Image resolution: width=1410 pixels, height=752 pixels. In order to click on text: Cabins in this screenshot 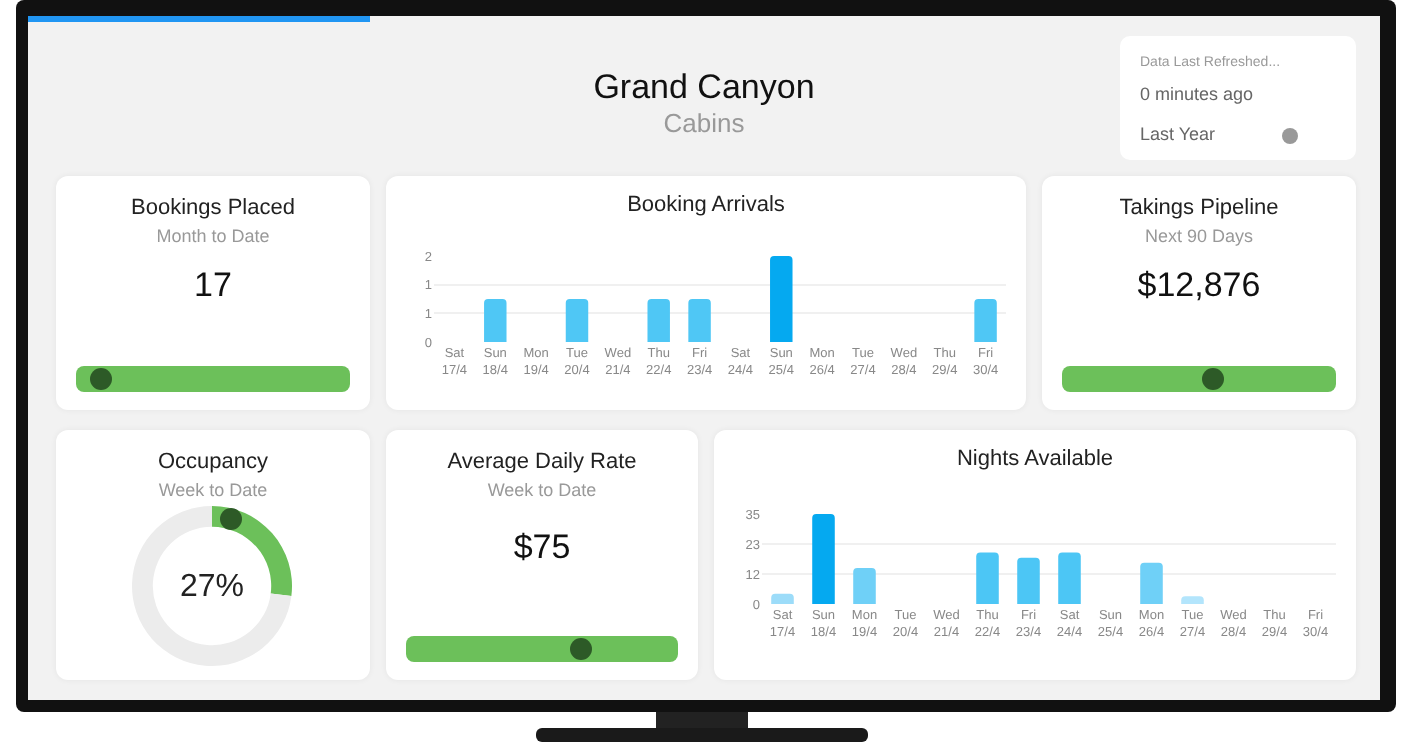, I will do `click(704, 123)`.